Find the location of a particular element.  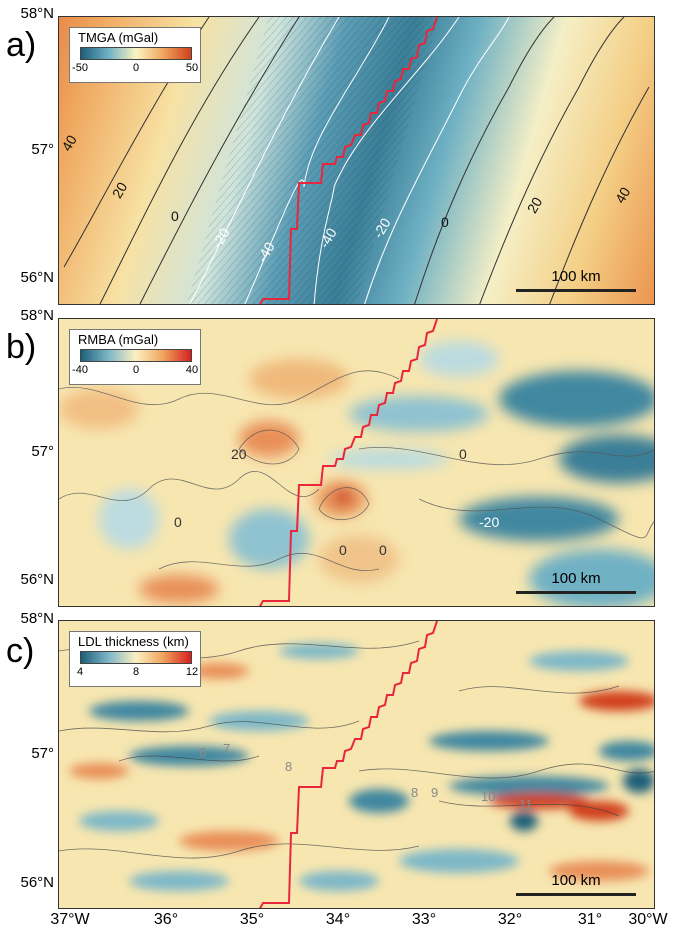

plate-boundary-c is located at coordinates (348, 764).